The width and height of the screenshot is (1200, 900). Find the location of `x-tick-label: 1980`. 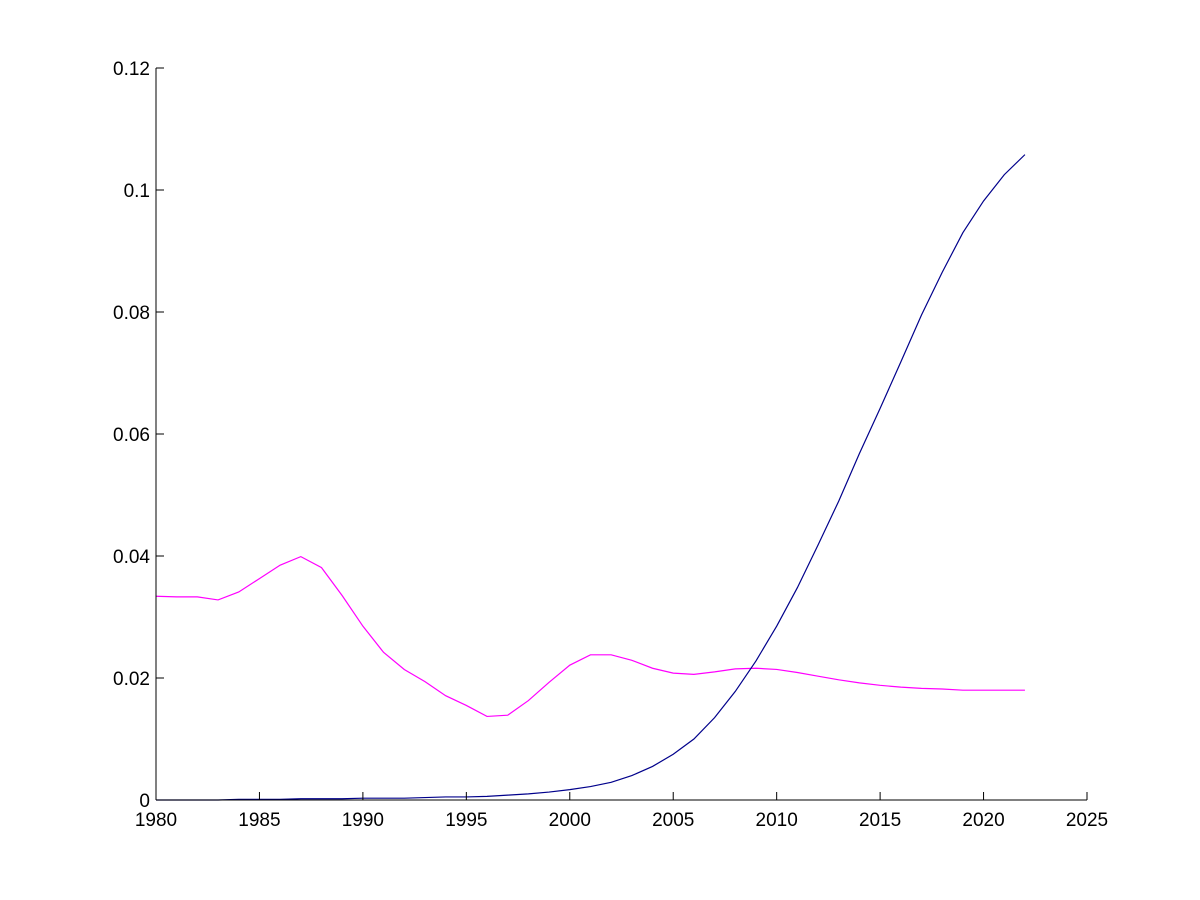

x-tick-label: 1980 is located at coordinates (156, 820).